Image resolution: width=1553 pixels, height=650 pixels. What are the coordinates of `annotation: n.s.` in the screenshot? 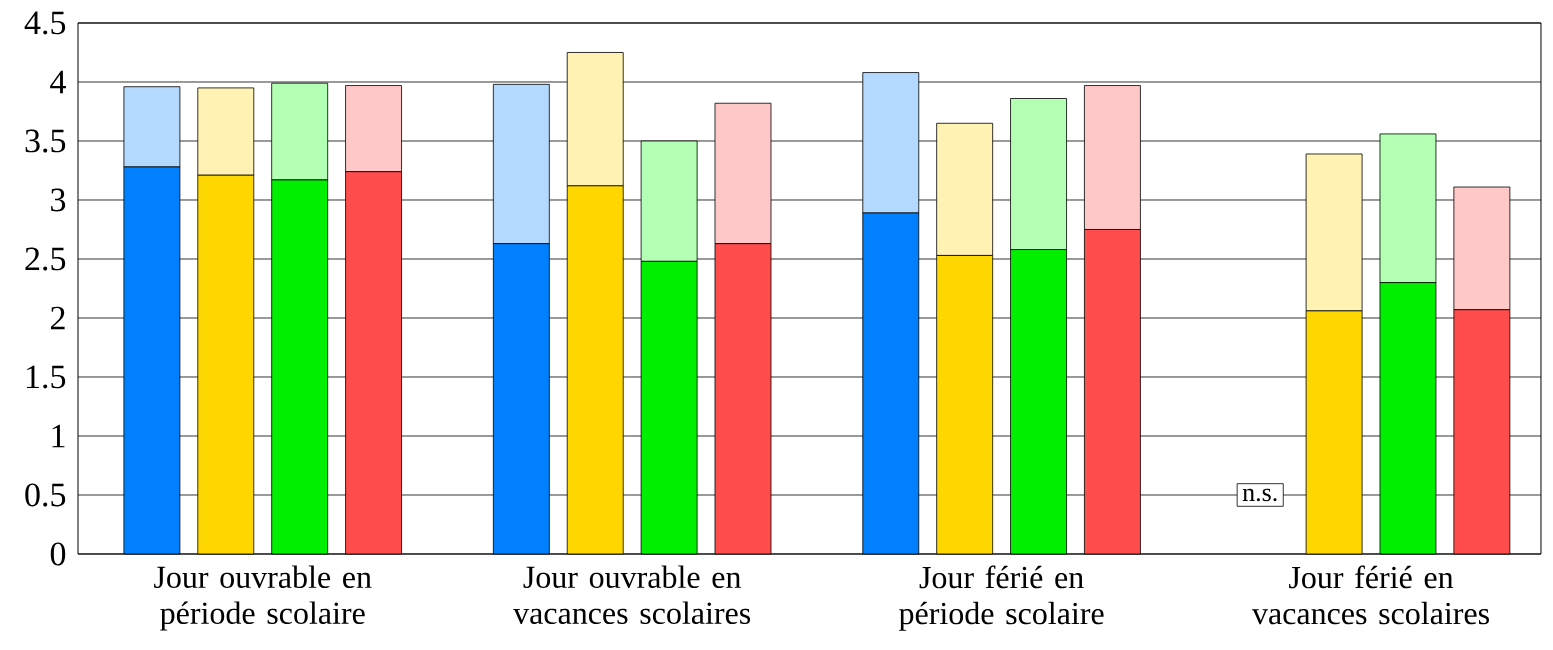 It's located at (1259, 495).